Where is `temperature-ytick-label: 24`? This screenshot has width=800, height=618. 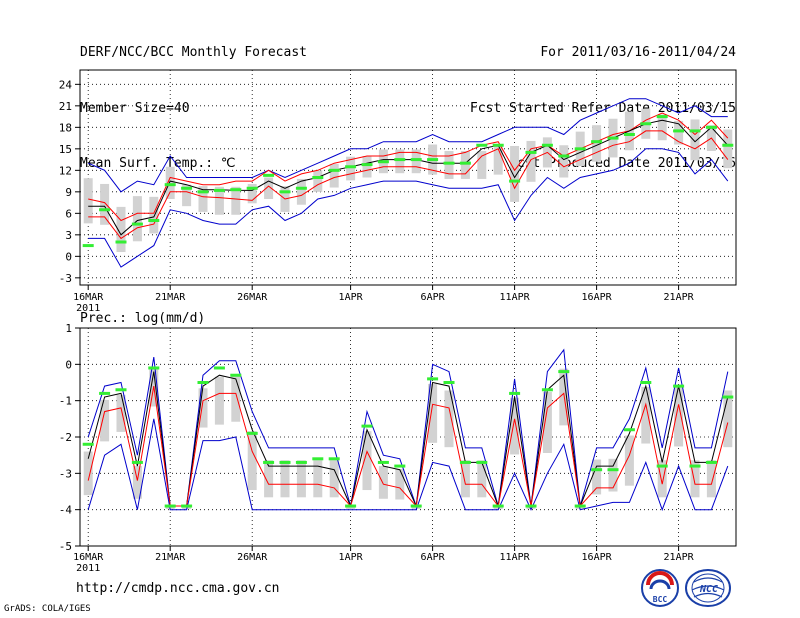
temperature-ytick-label: 24 is located at coordinates (66, 84).